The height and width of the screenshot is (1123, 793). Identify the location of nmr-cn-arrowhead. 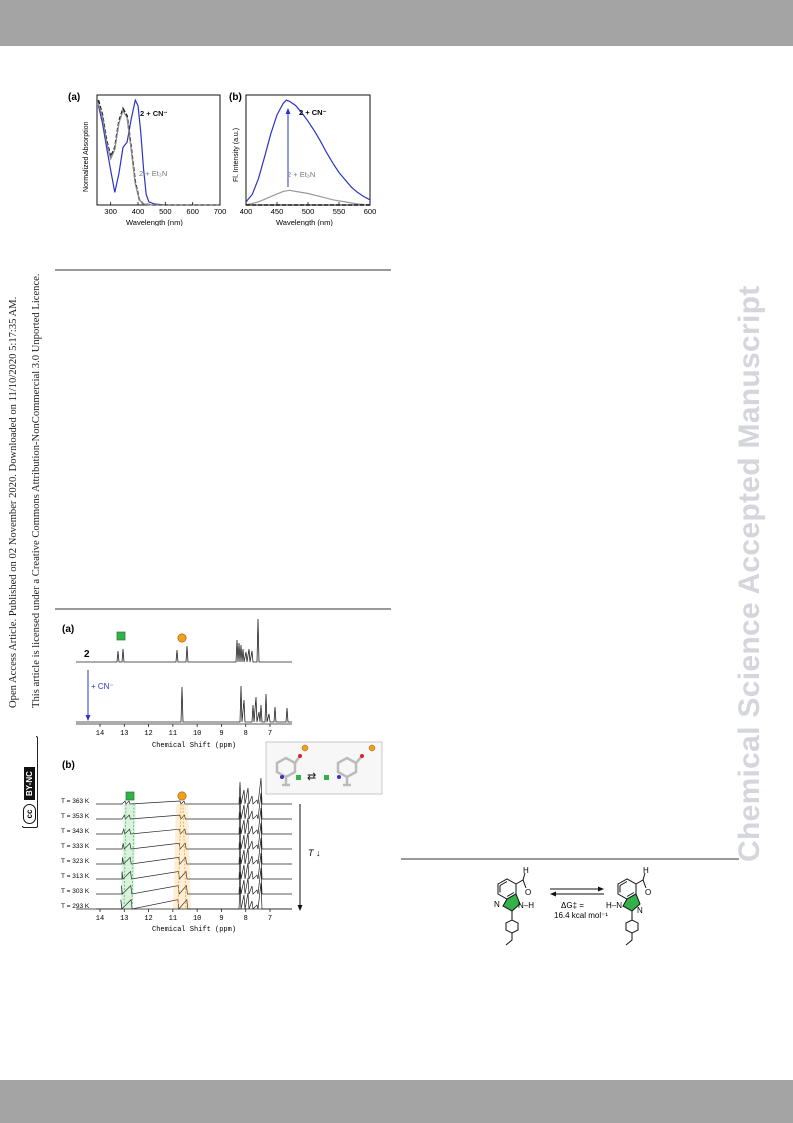
(88, 718).